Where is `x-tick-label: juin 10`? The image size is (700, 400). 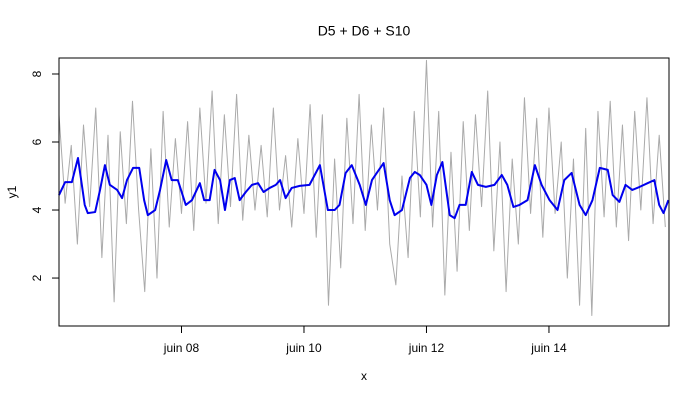 x-tick-label: juin 10 is located at coordinates (303, 348).